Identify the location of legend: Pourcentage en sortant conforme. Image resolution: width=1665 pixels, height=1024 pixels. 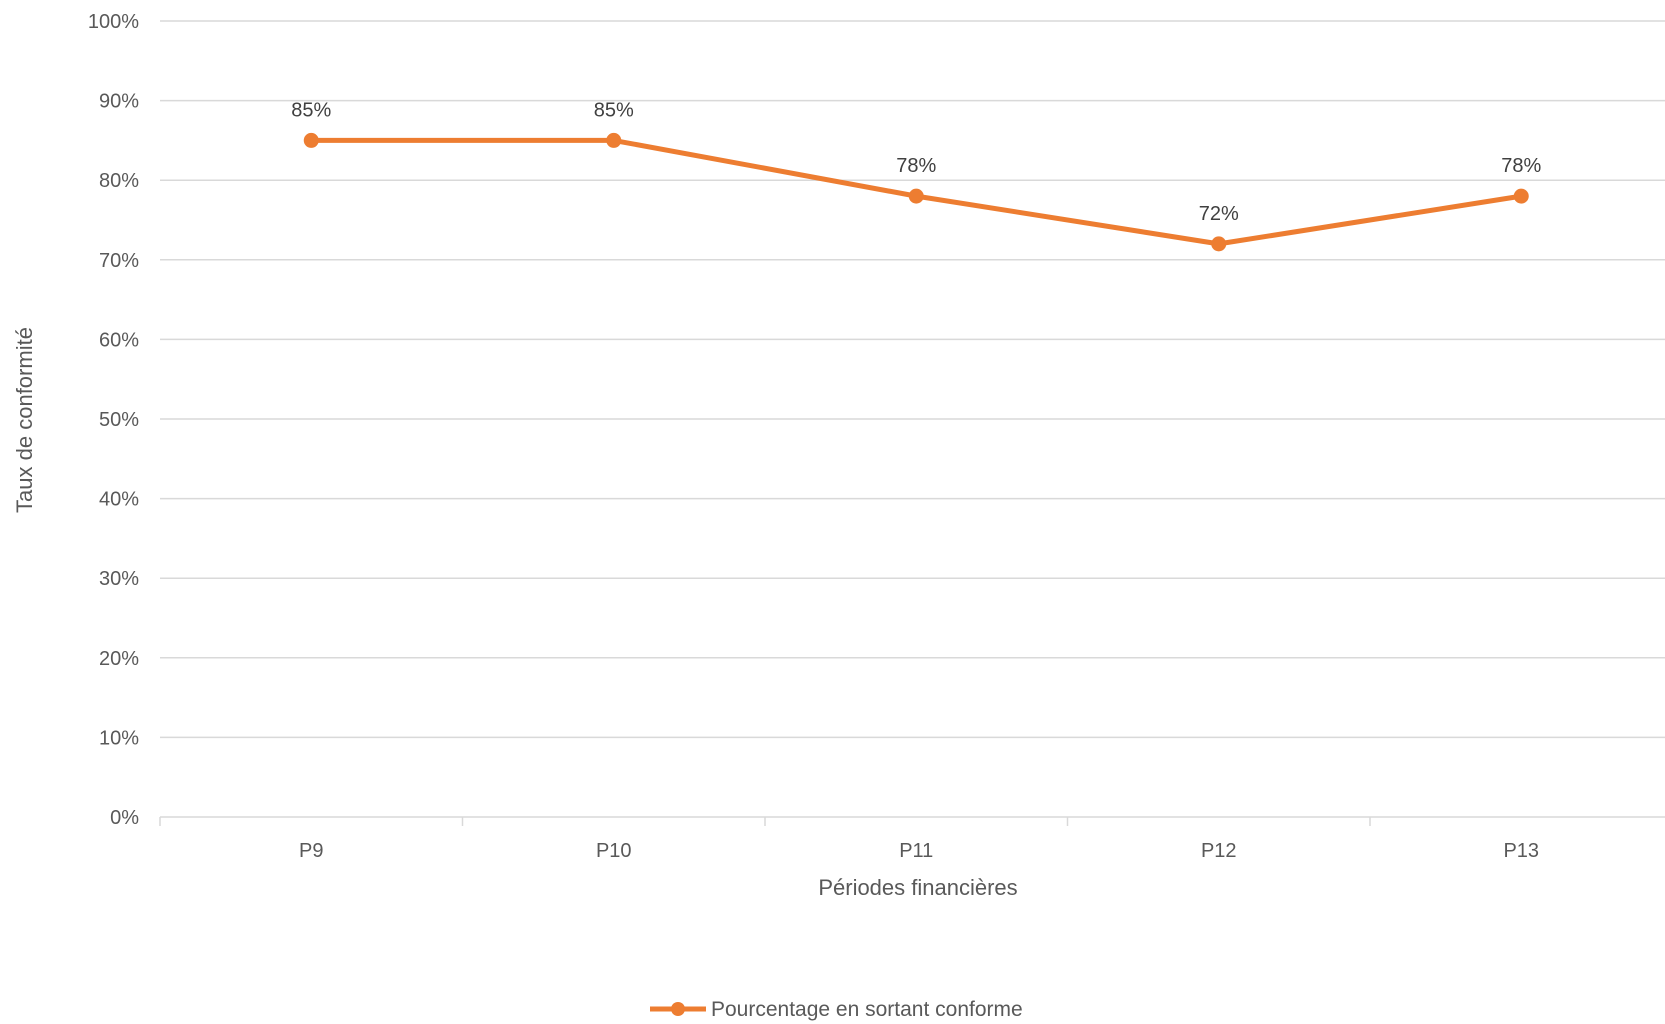
(836, 1009).